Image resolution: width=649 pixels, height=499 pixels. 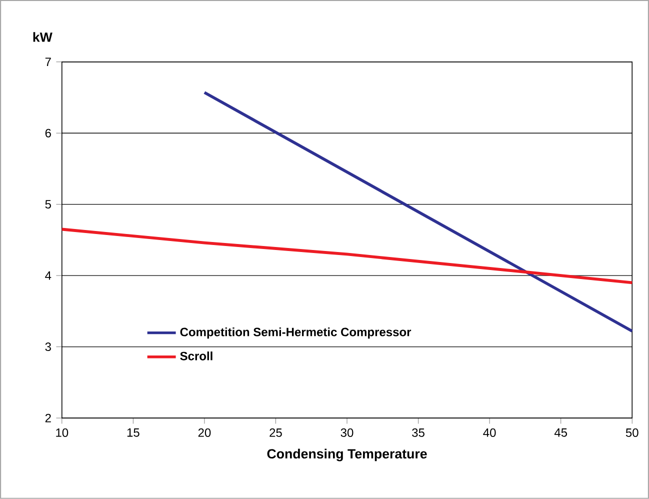 I want to click on x-tick-label: 30, so click(x=347, y=432).